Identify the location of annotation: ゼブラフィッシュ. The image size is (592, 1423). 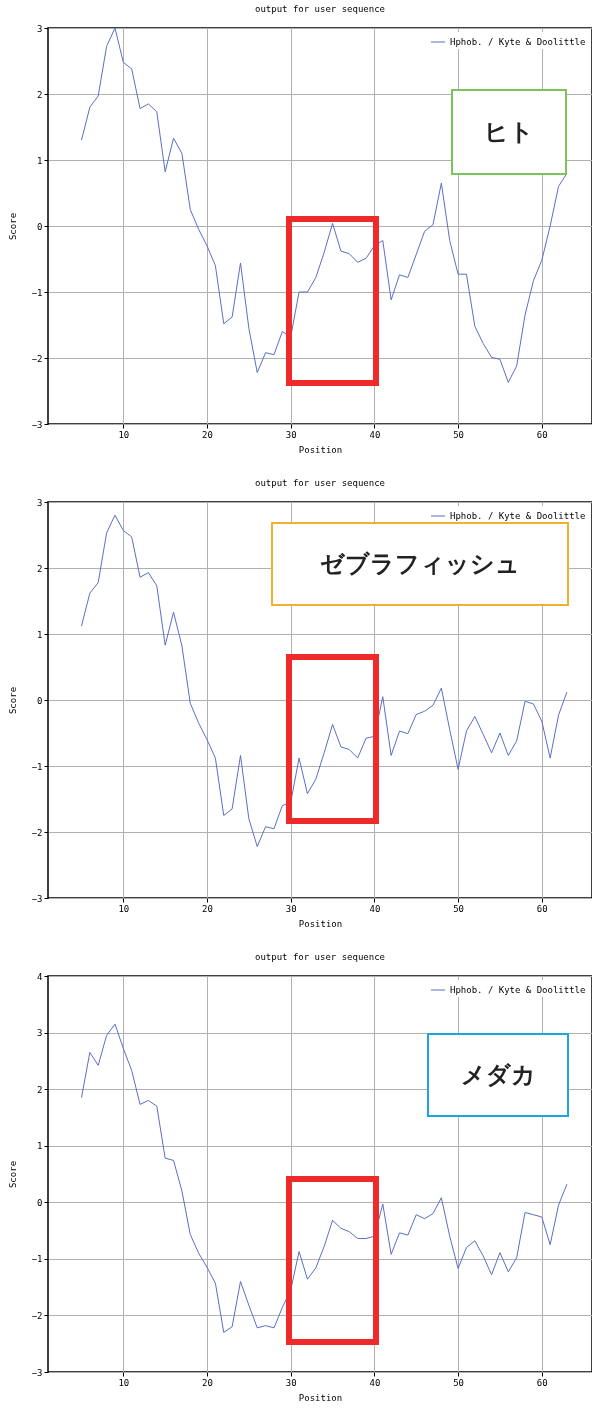
(420, 565).